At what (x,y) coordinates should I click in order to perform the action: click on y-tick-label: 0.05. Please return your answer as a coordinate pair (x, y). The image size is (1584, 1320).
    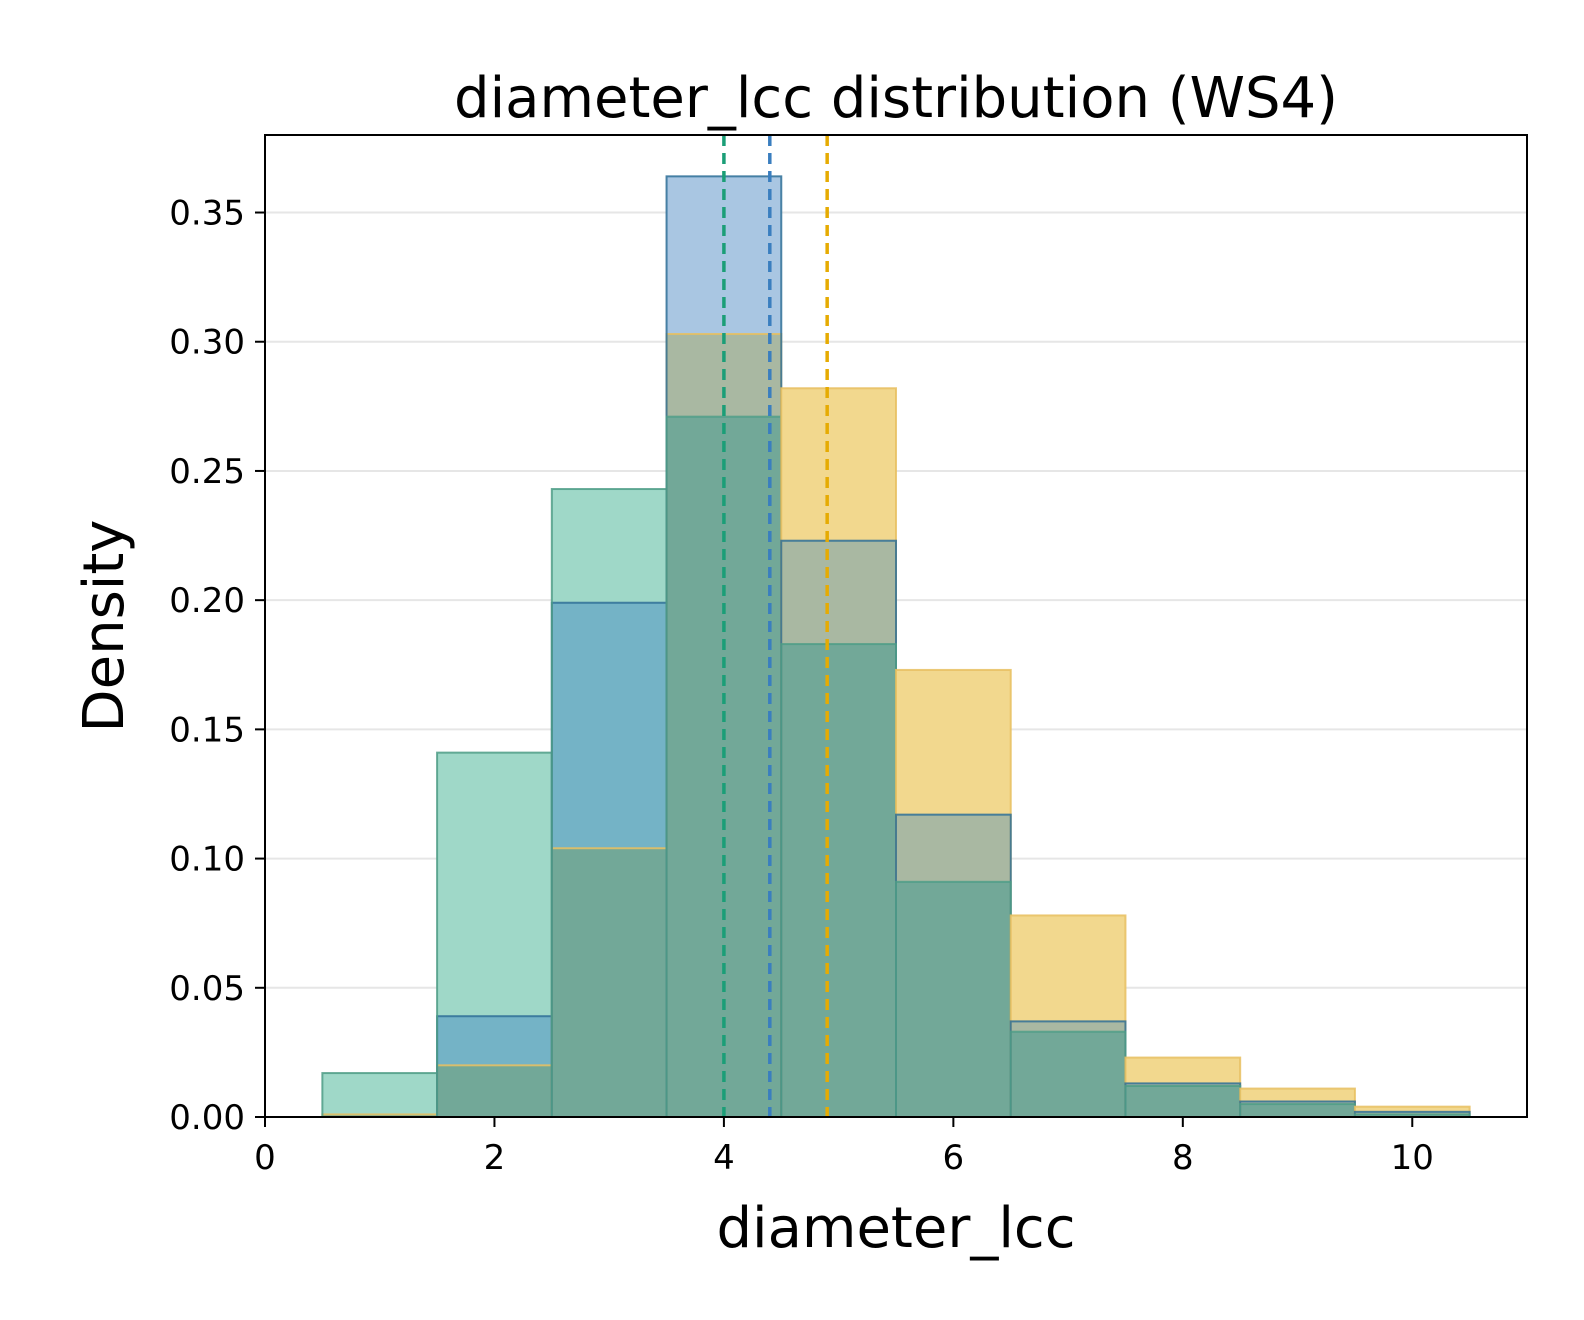
    Looking at the image, I should click on (207, 989).